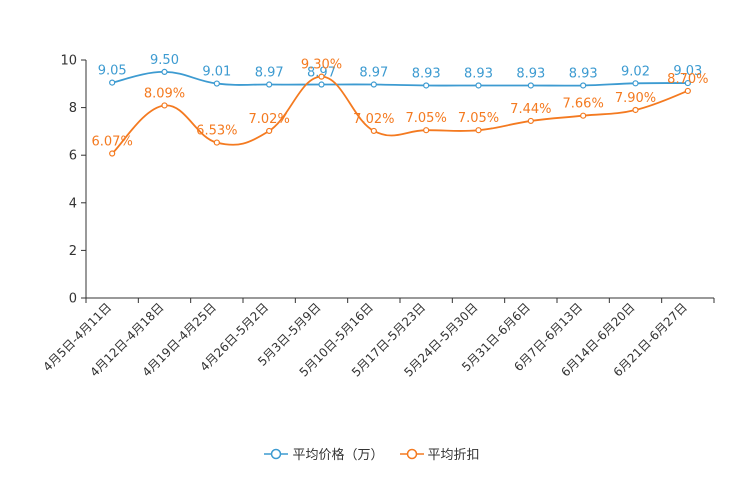 The width and height of the screenshot is (744, 496). Describe the element at coordinates (216, 131) in the screenshot. I see `series-2-data-label: 6.53%` at that location.